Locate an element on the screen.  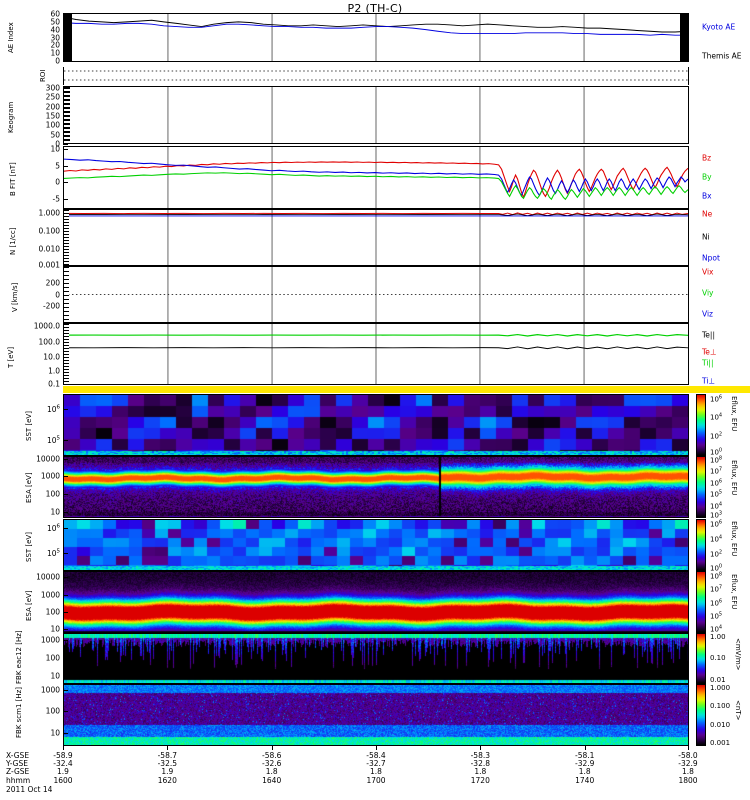
legend-viy: Viy is located at coordinates (708, 293).